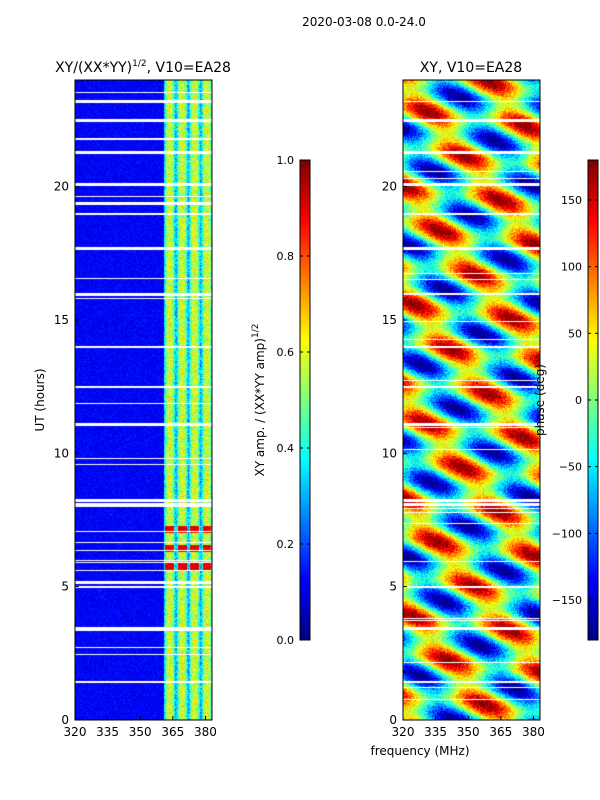 The width and height of the screenshot is (600, 800). What do you see at coordinates (570, 467) in the screenshot?
I see `colorbar-tick-label: −50` at bounding box center [570, 467].